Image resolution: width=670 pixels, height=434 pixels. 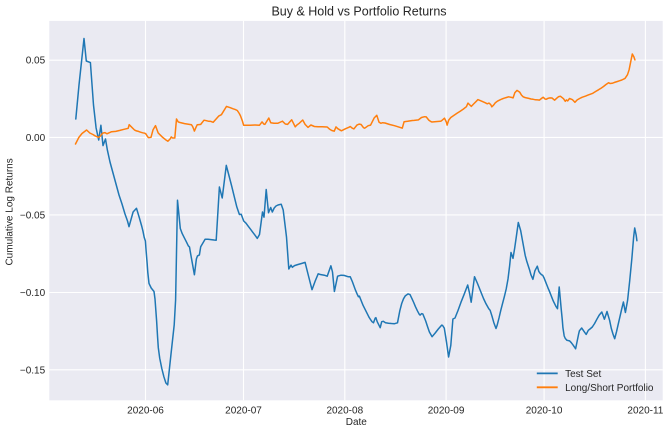 I want to click on svg-text: 2020-10, so click(x=544, y=410).